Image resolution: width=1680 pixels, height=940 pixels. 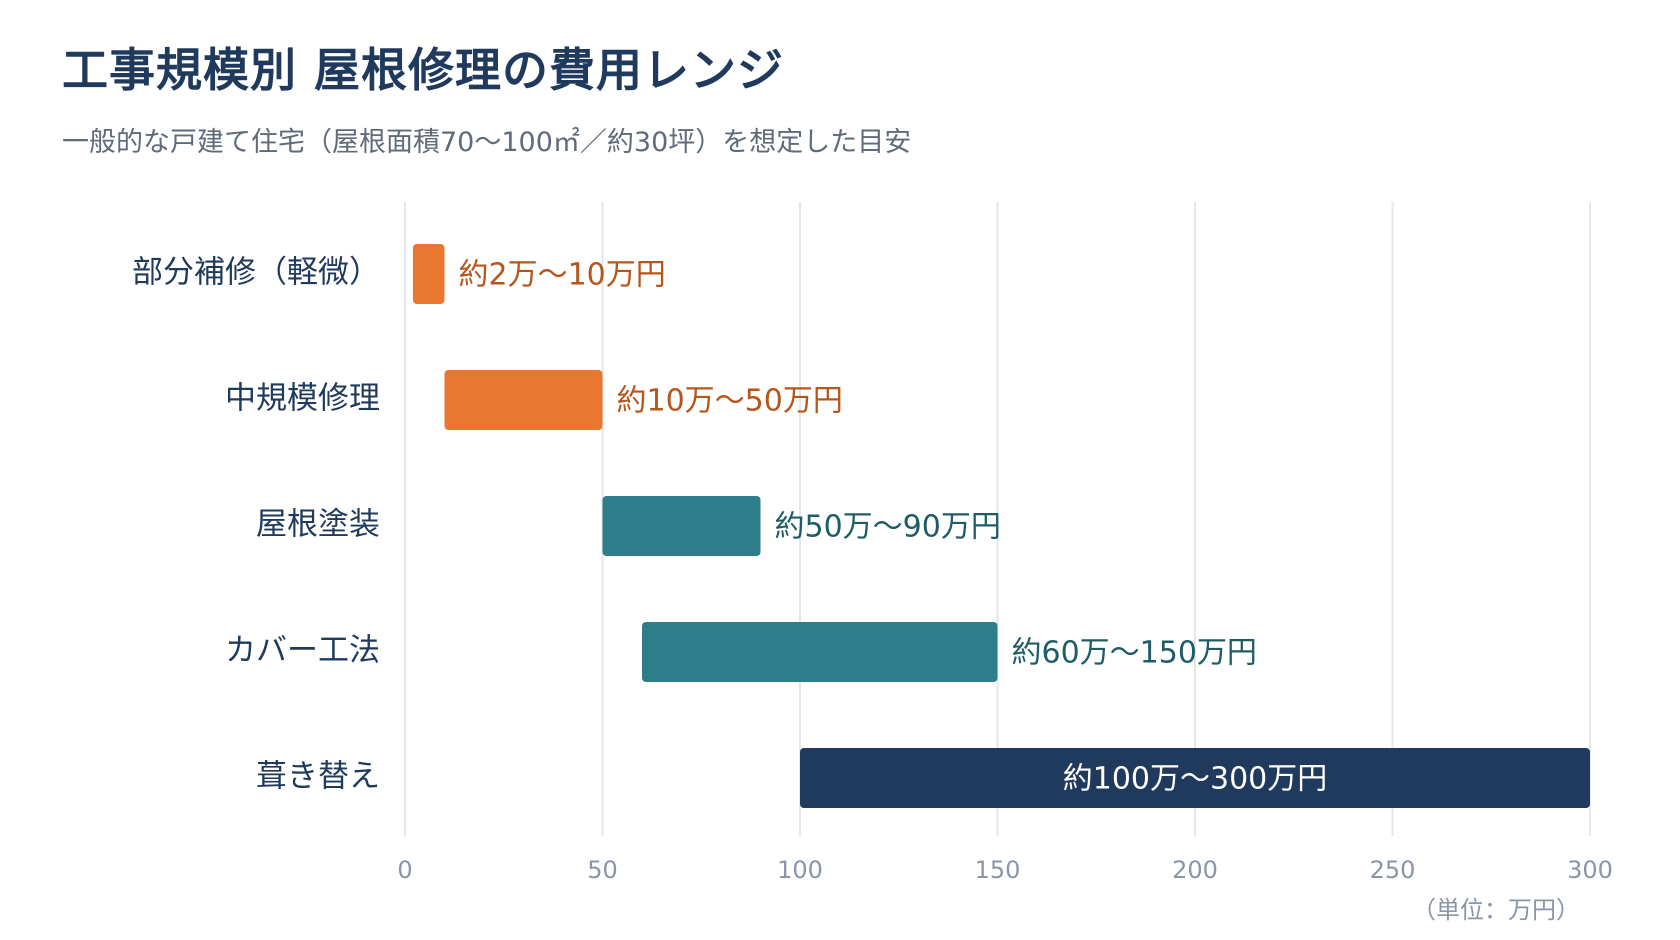 I want to click on category-label: 屋根塗装, so click(x=318, y=525).